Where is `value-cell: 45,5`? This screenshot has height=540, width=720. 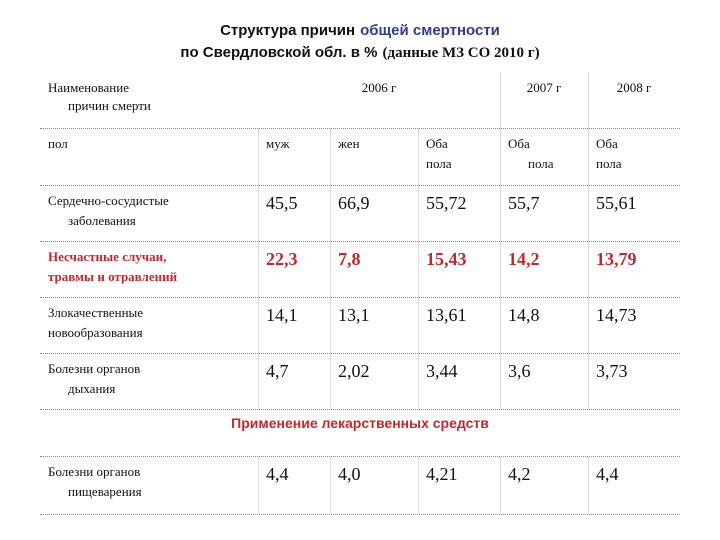
value-cell: 45,5 is located at coordinates (282, 203).